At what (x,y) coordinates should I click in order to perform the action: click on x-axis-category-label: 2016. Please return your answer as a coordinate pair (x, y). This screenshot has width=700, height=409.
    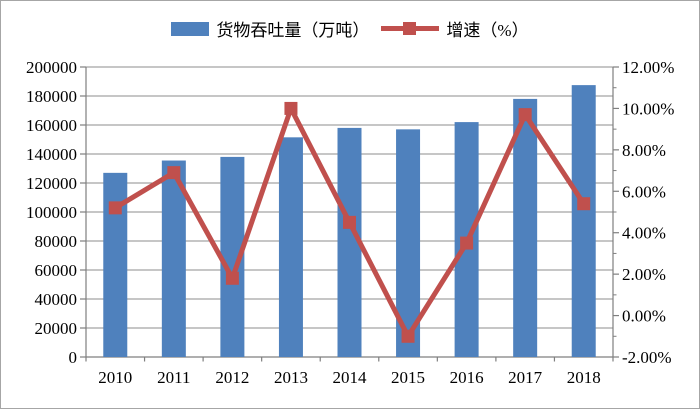
    Looking at the image, I should click on (467, 377).